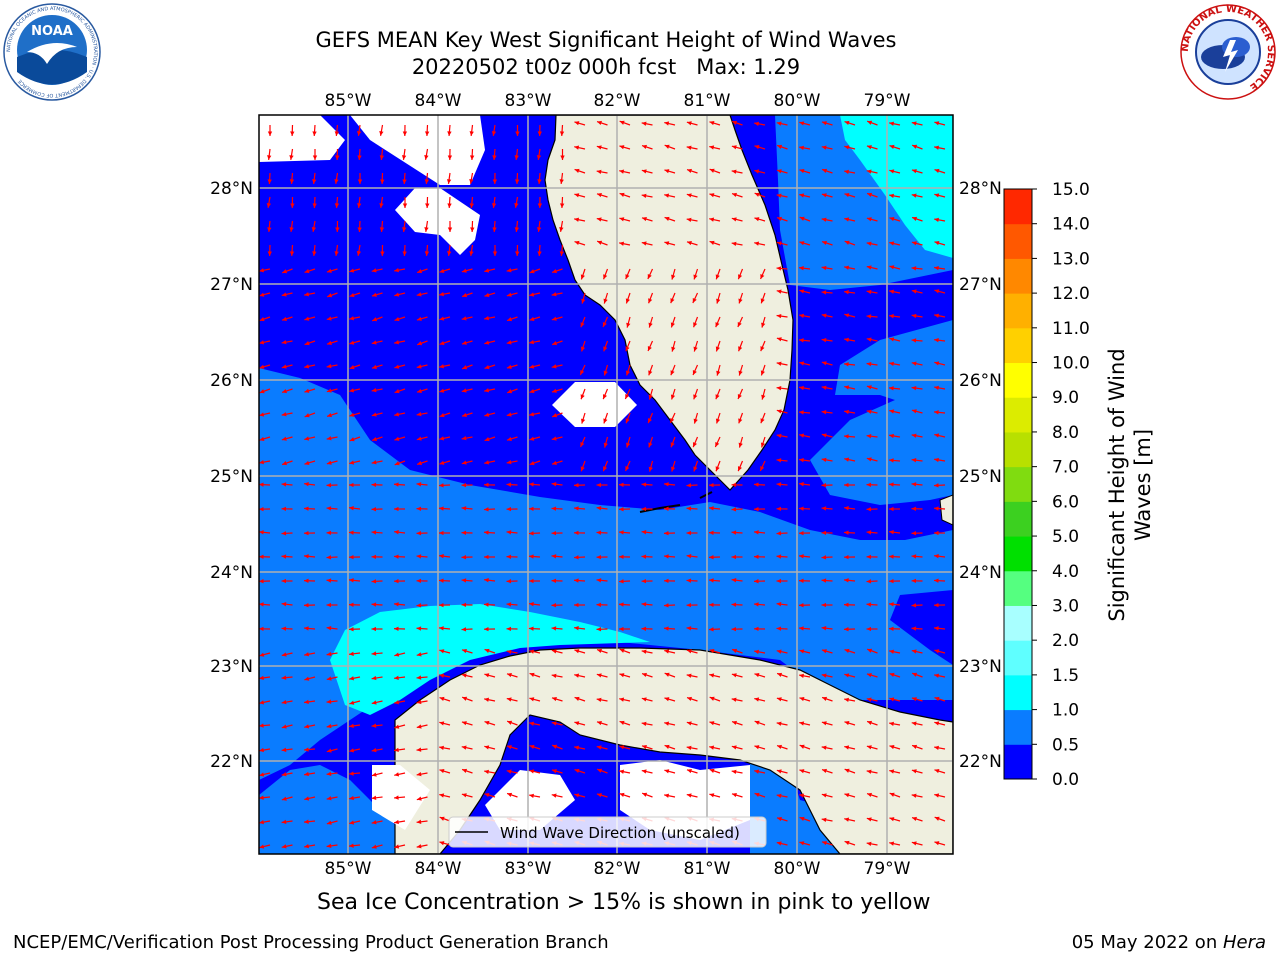 The image size is (1280, 960). What do you see at coordinates (1228, 52) in the screenshot?
I see `nws-logo: NATIONAL WEATHER SERVICE` at bounding box center [1228, 52].